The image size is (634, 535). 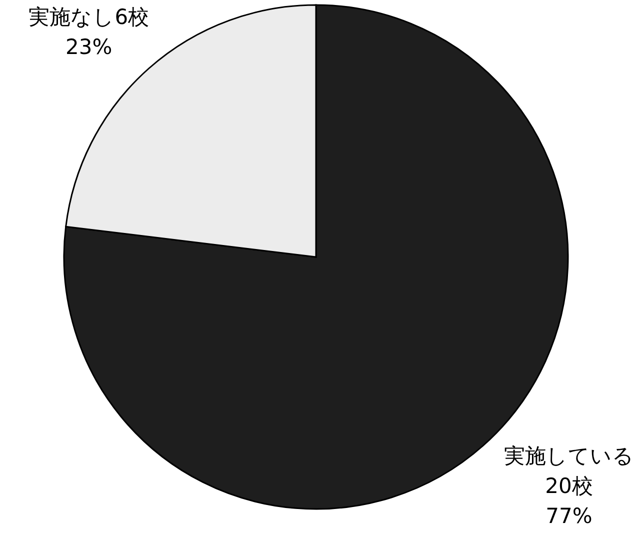 I want to click on slice-label: 実施している, so click(x=569, y=456).